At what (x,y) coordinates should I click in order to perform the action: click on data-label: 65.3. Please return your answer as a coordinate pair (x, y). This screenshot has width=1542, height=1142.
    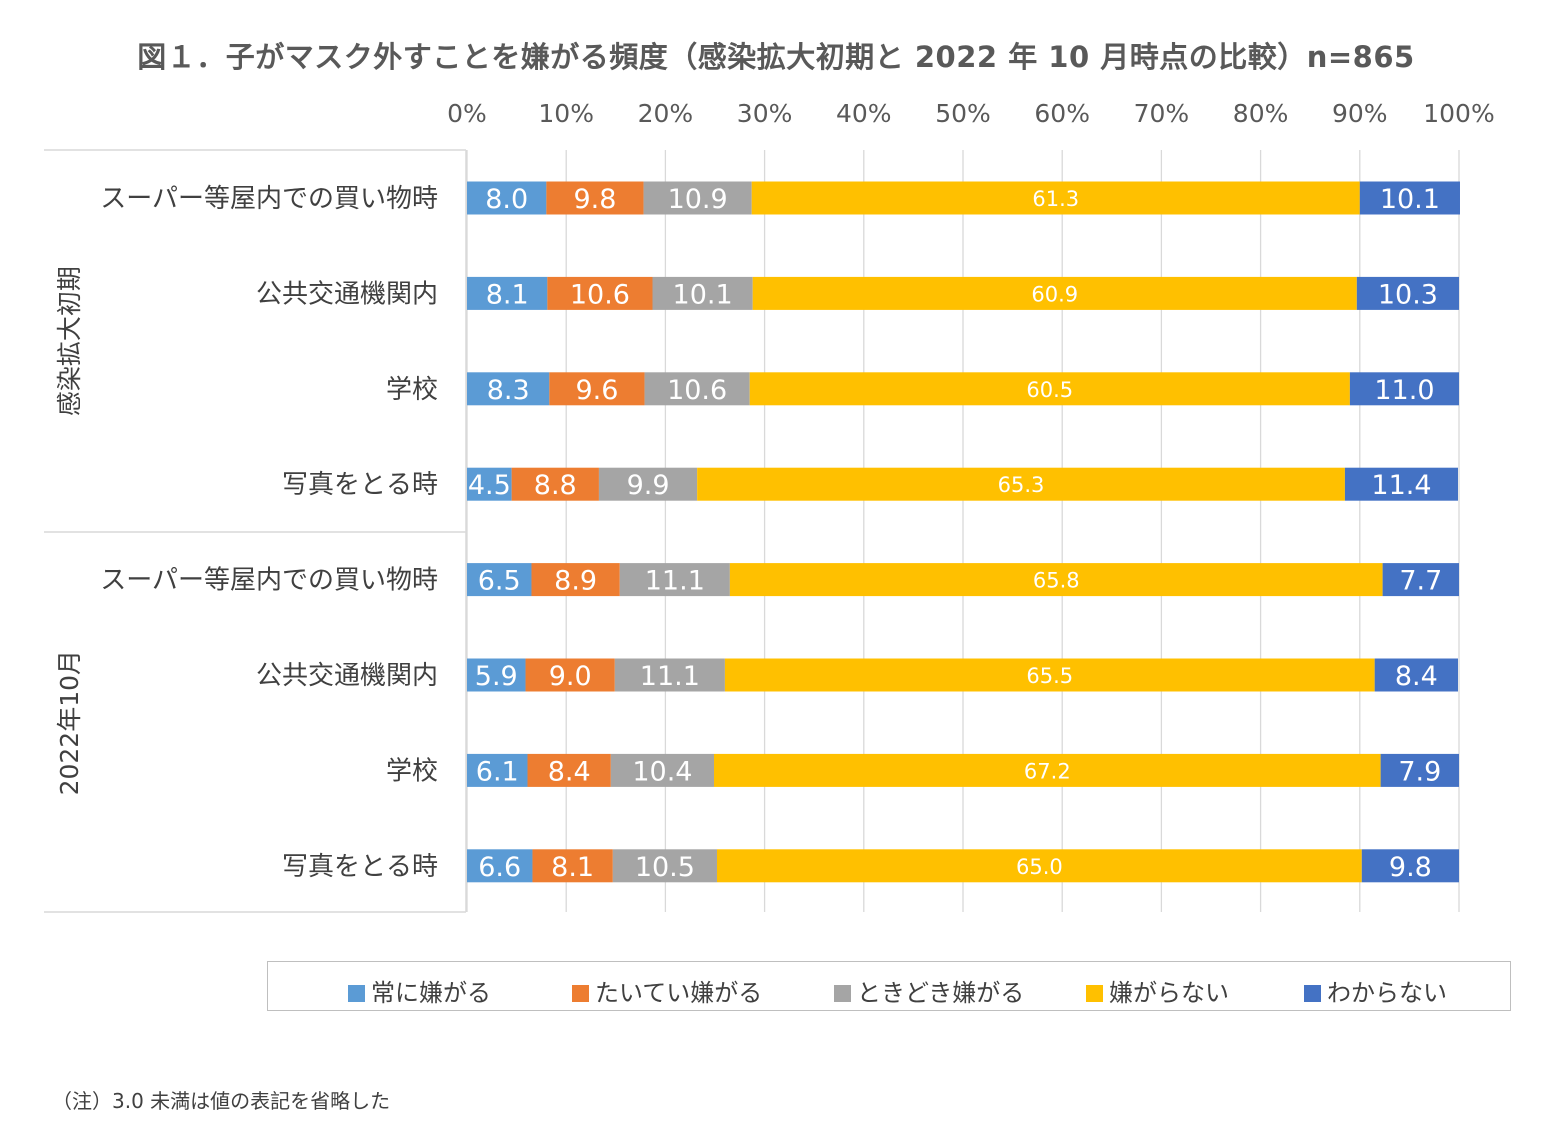
    Looking at the image, I should click on (1021, 485).